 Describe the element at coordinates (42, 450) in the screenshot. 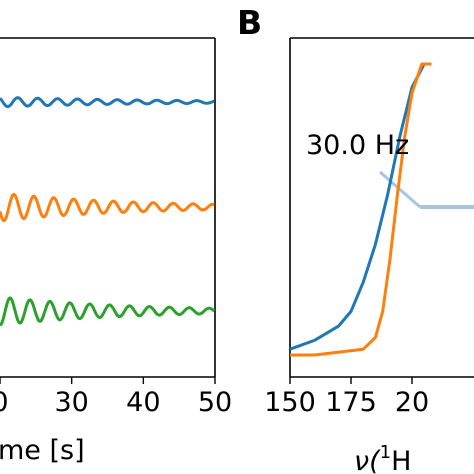

I see `panel-a-x-axis-label: me [s]` at that location.